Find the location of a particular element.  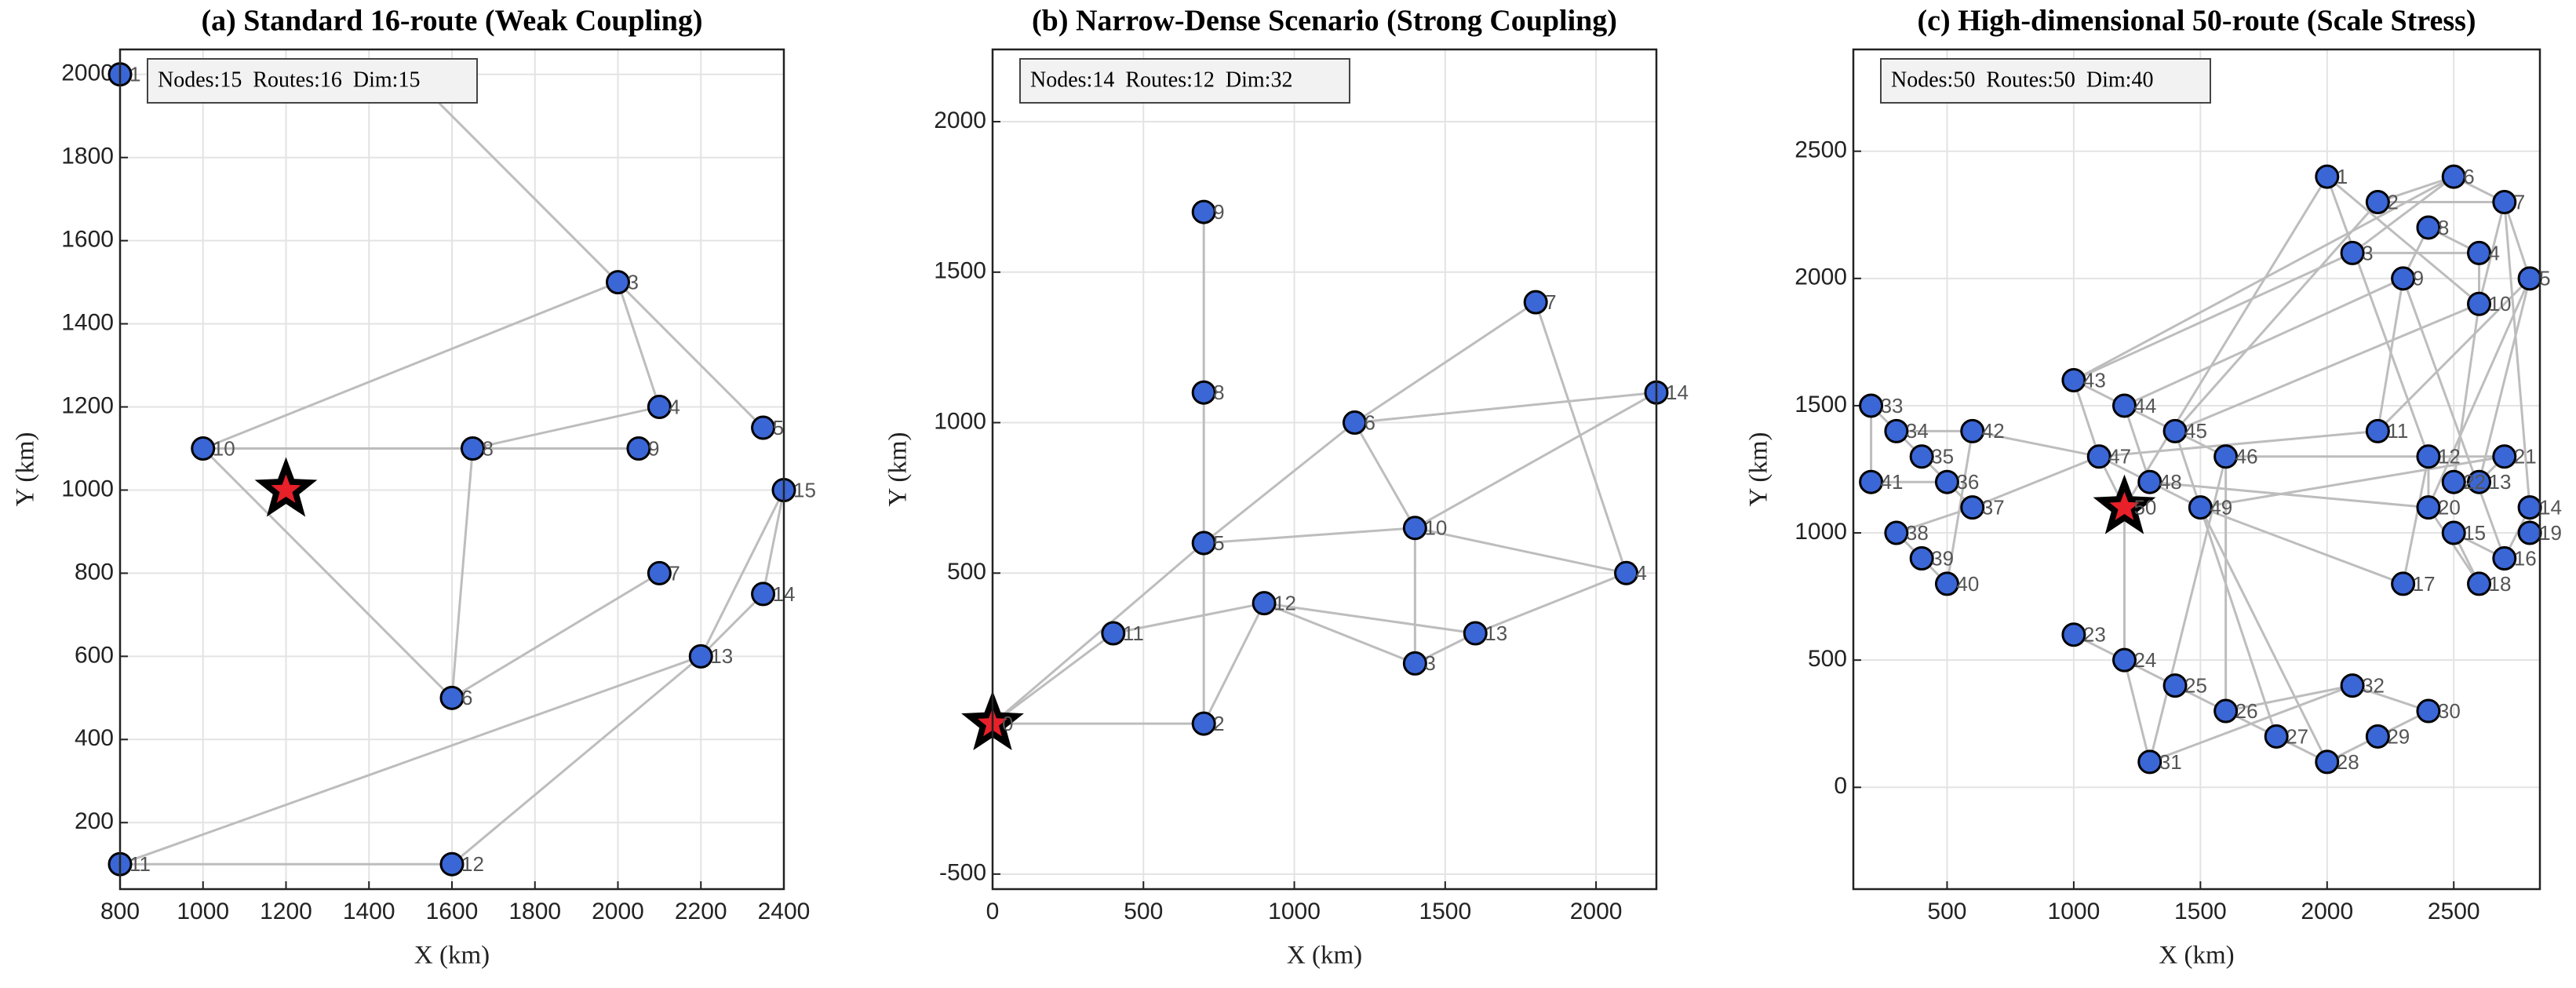

node-label: 25 is located at coordinates (2195, 685).